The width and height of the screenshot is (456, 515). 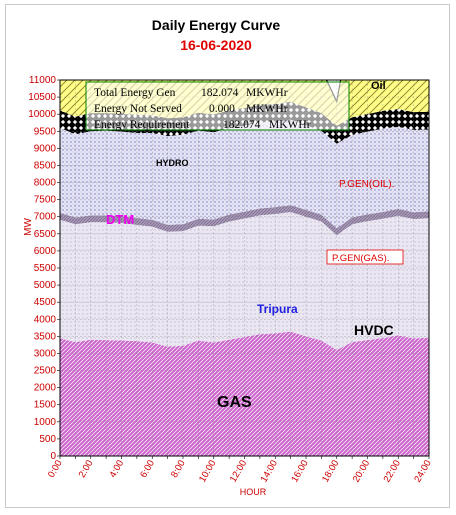 I want to click on ns-value: 0.000, so click(x=222, y=109).